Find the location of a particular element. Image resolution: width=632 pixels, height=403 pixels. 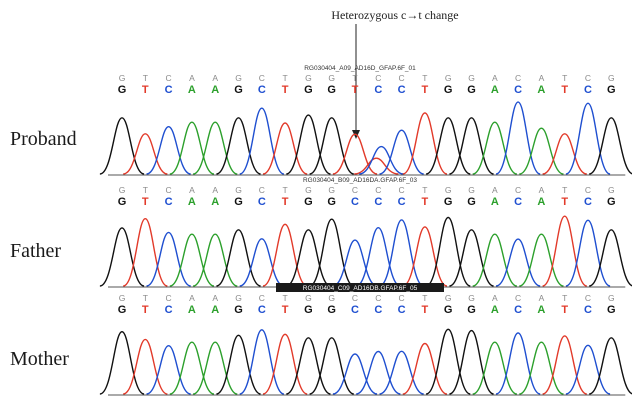

row-label: Proband is located at coordinates (43, 139).